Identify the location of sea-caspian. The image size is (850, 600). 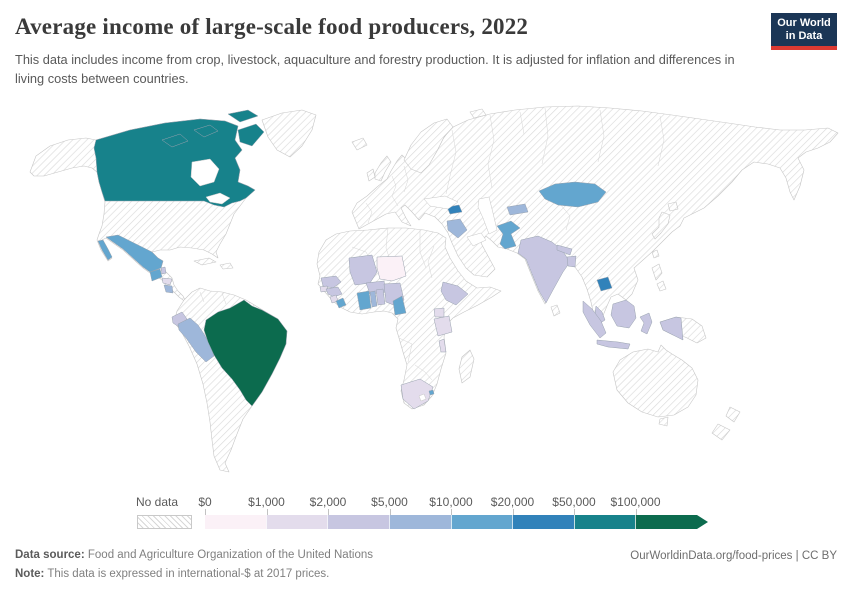
(487, 215).